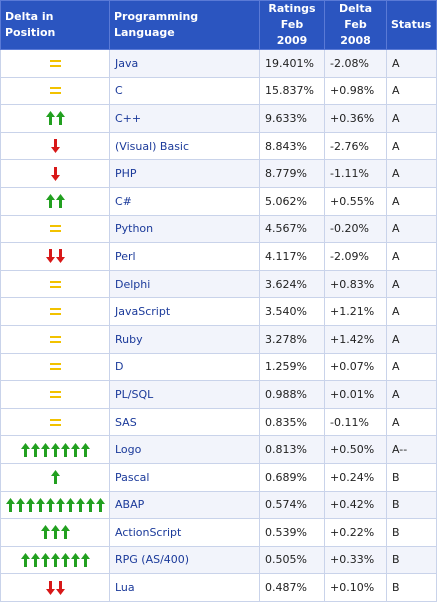  I want to click on rating-cell: 0.988%, so click(292, 394).